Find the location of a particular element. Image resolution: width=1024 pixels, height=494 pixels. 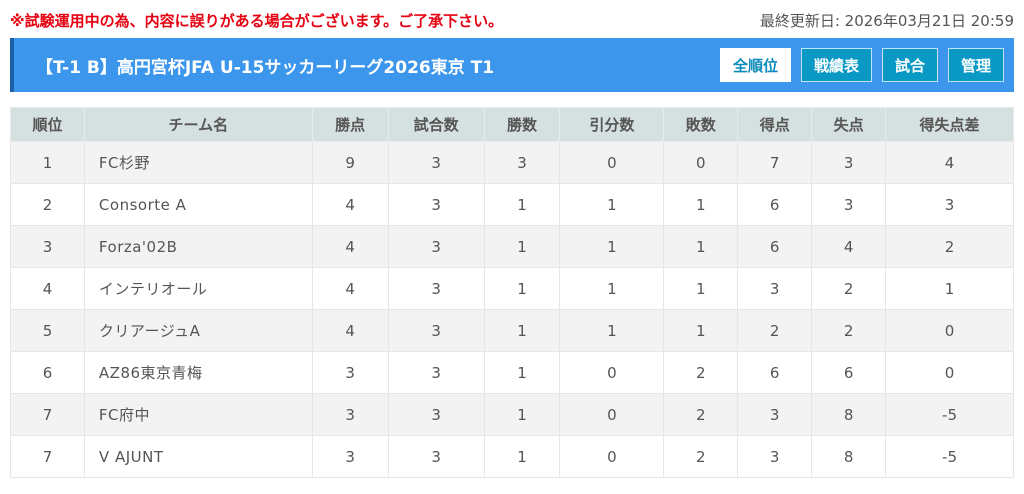

table-row: 5 クリアージュA 4 3 1 1 1 2 2 0 is located at coordinates (512, 330).